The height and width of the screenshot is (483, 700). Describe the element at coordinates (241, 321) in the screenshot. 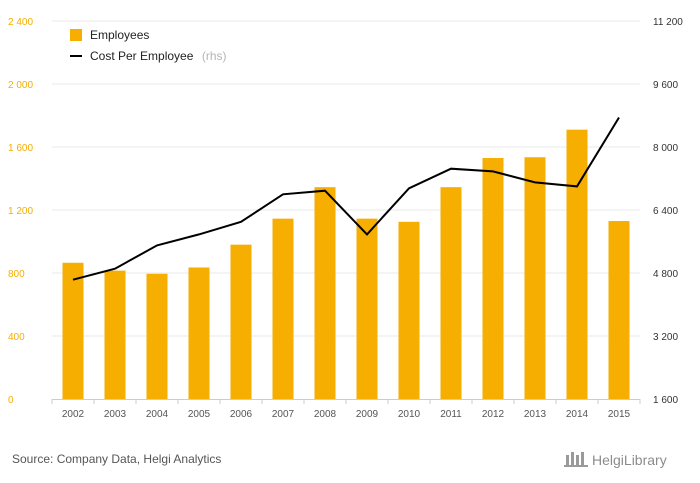

I see `bar-2006` at that location.